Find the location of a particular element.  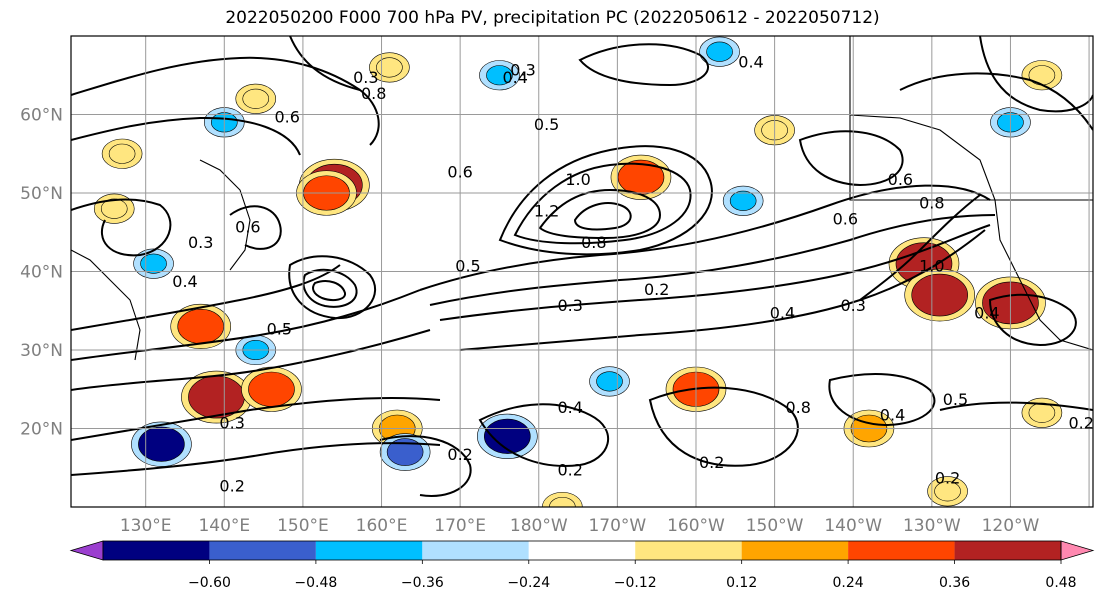

longitude-label: 130°E is located at coordinates (146, 526).